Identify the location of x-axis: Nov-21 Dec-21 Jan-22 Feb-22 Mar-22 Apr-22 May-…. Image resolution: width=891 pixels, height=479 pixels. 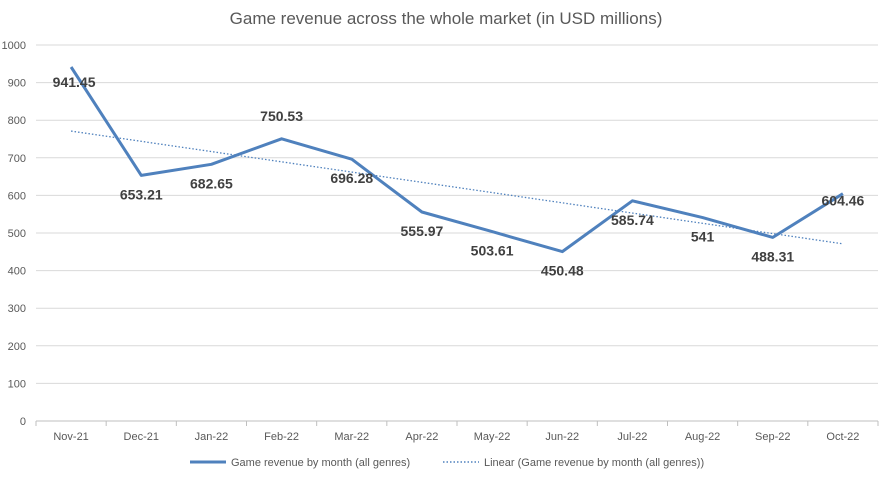
(457, 431).